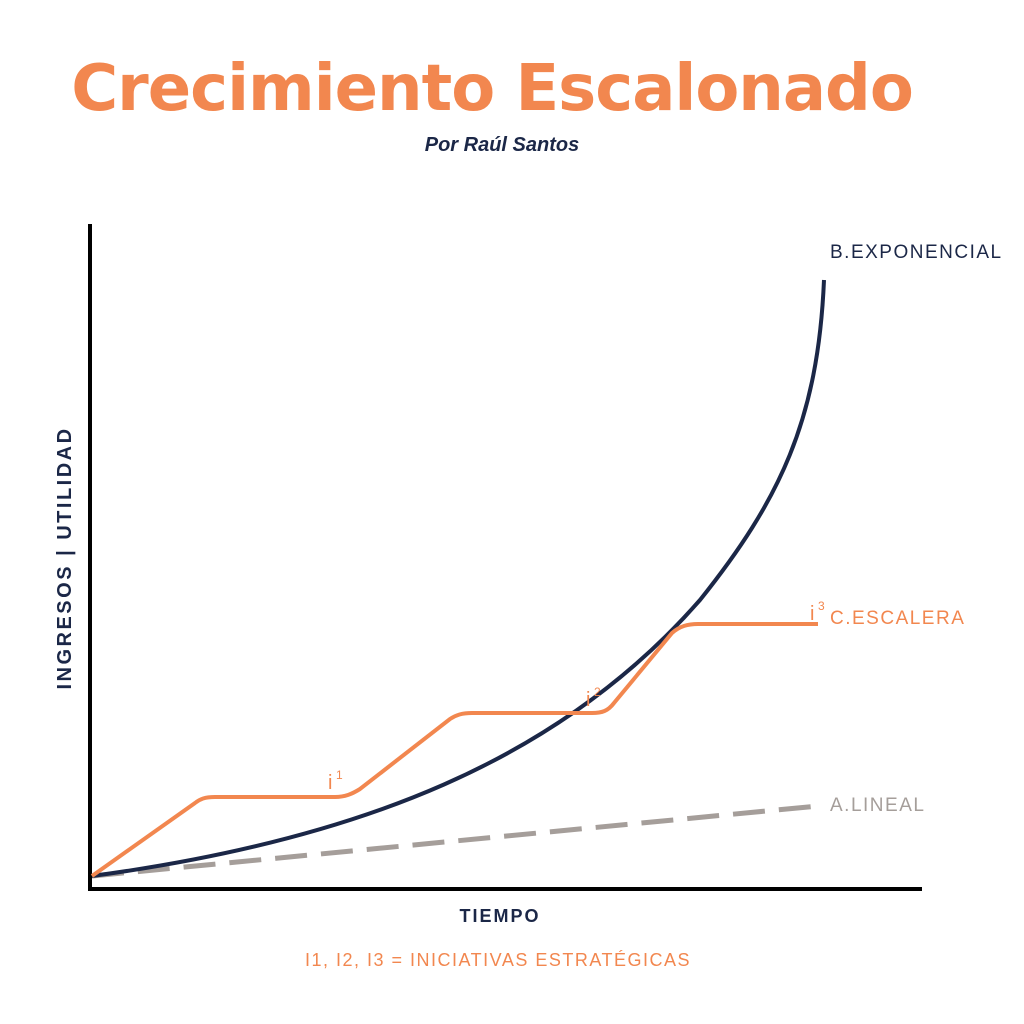 Image resolution: width=1024 pixels, height=1024 pixels. Describe the element at coordinates (330, 783) in the screenshot. I see `i1-base: i` at that location.